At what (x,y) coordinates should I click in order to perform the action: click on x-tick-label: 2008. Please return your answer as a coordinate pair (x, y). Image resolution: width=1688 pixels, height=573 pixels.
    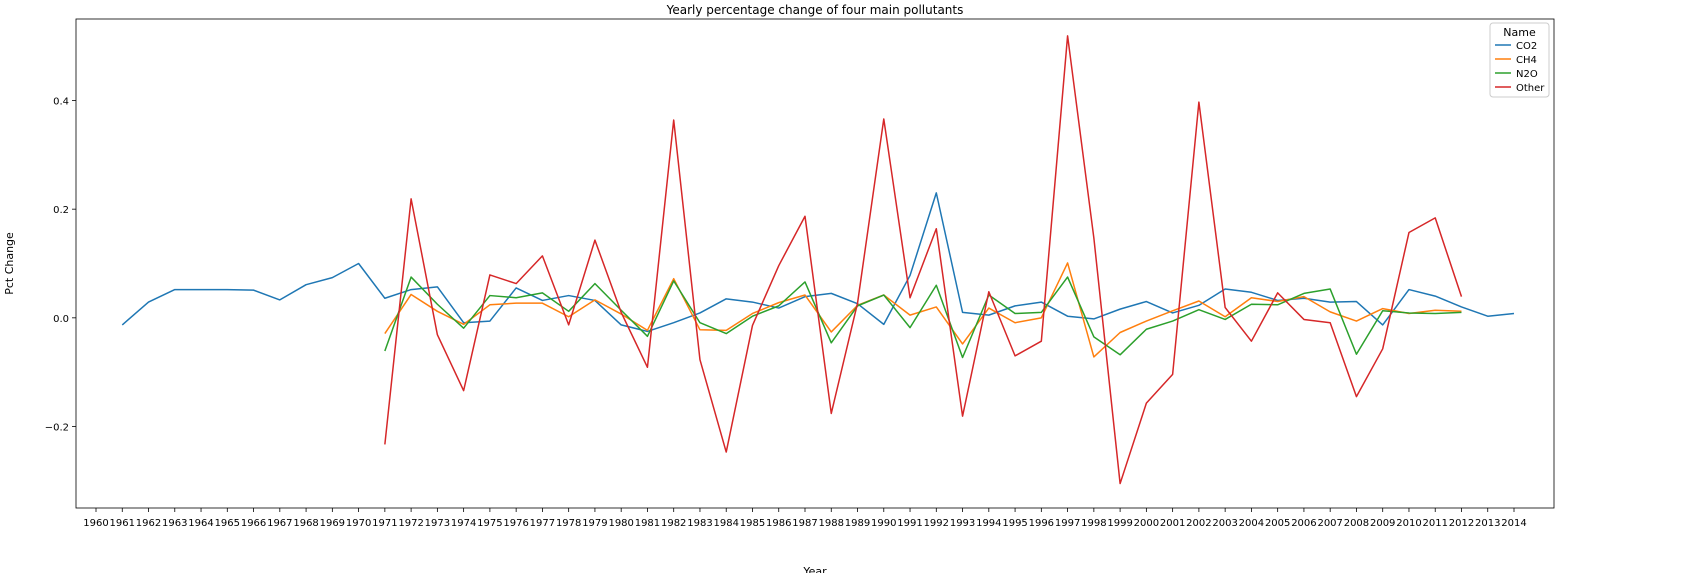
    Looking at the image, I should click on (1356, 523).